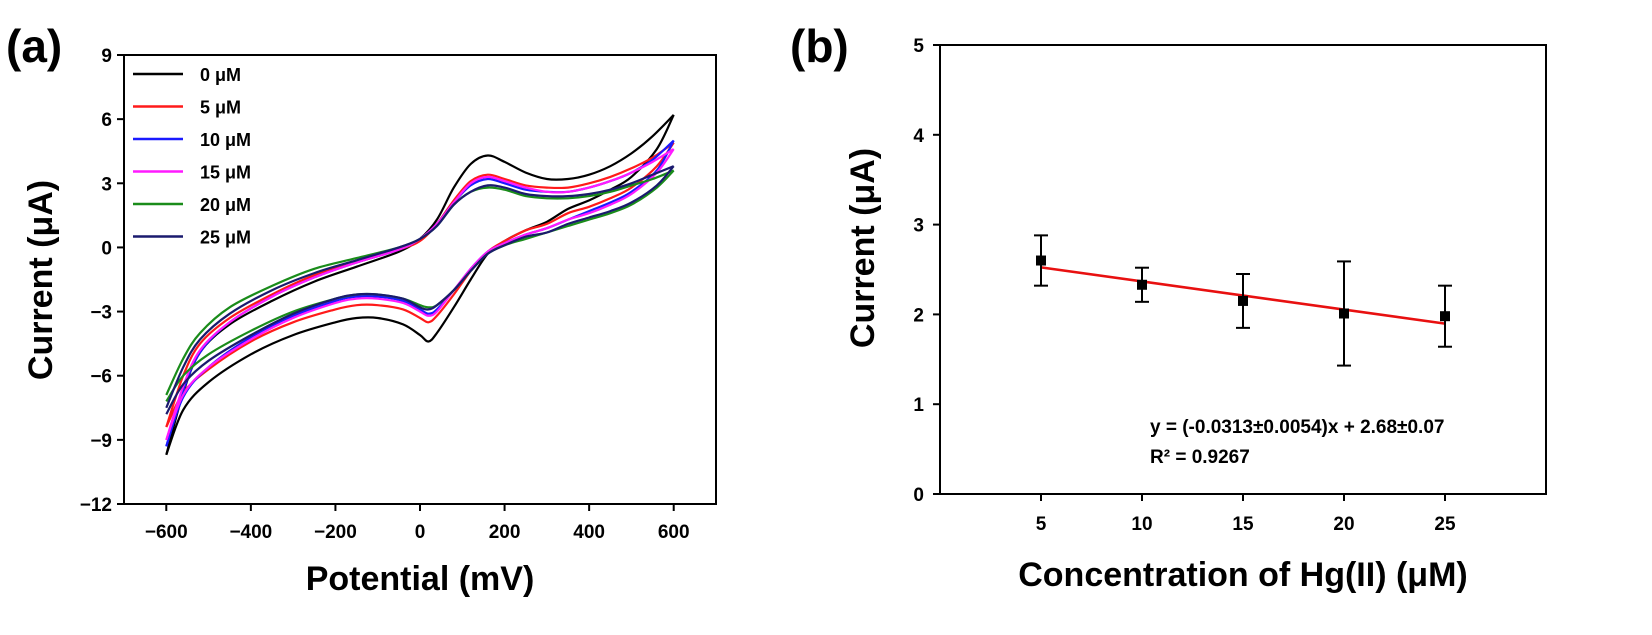 This screenshot has width=1652, height=635. Describe the element at coordinates (1243, 524) in the screenshot. I see `x-tick-label: 15` at that location.